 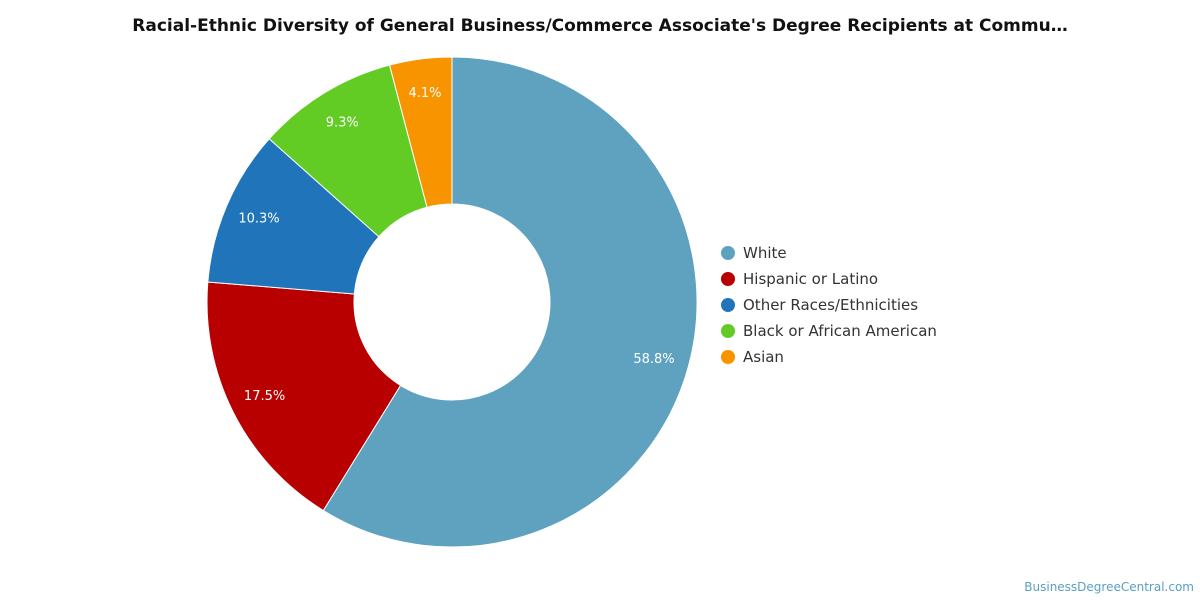 I want to click on legend-label: Hispanic or Latino, so click(x=811, y=279).